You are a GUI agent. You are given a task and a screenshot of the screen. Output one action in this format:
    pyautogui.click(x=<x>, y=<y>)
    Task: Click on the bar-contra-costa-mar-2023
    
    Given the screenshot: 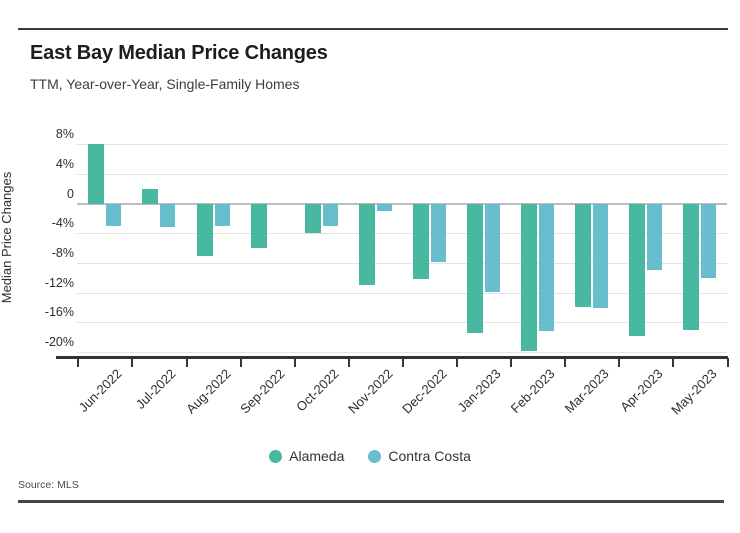 What is the action you would take?
    pyautogui.click(x=601, y=255)
    